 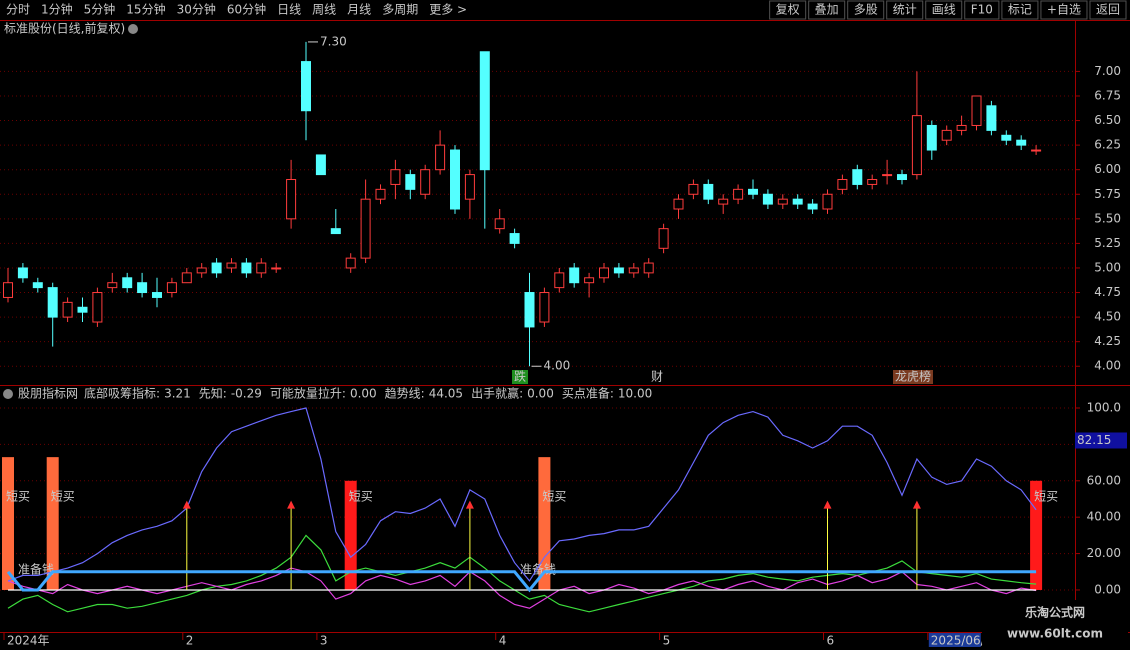 I want to click on y-tick-label: 20.00, so click(x=1104, y=553).